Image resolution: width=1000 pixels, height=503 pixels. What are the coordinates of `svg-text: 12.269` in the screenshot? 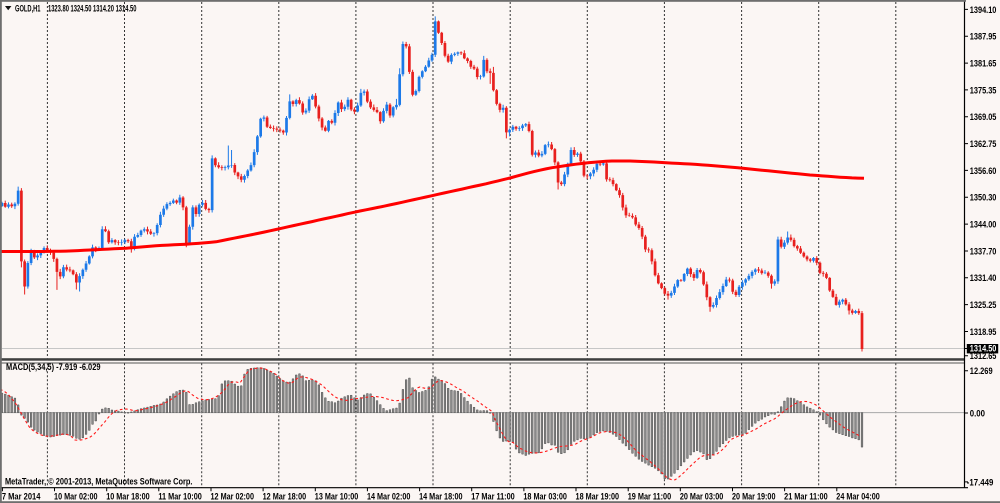 It's located at (981, 371).